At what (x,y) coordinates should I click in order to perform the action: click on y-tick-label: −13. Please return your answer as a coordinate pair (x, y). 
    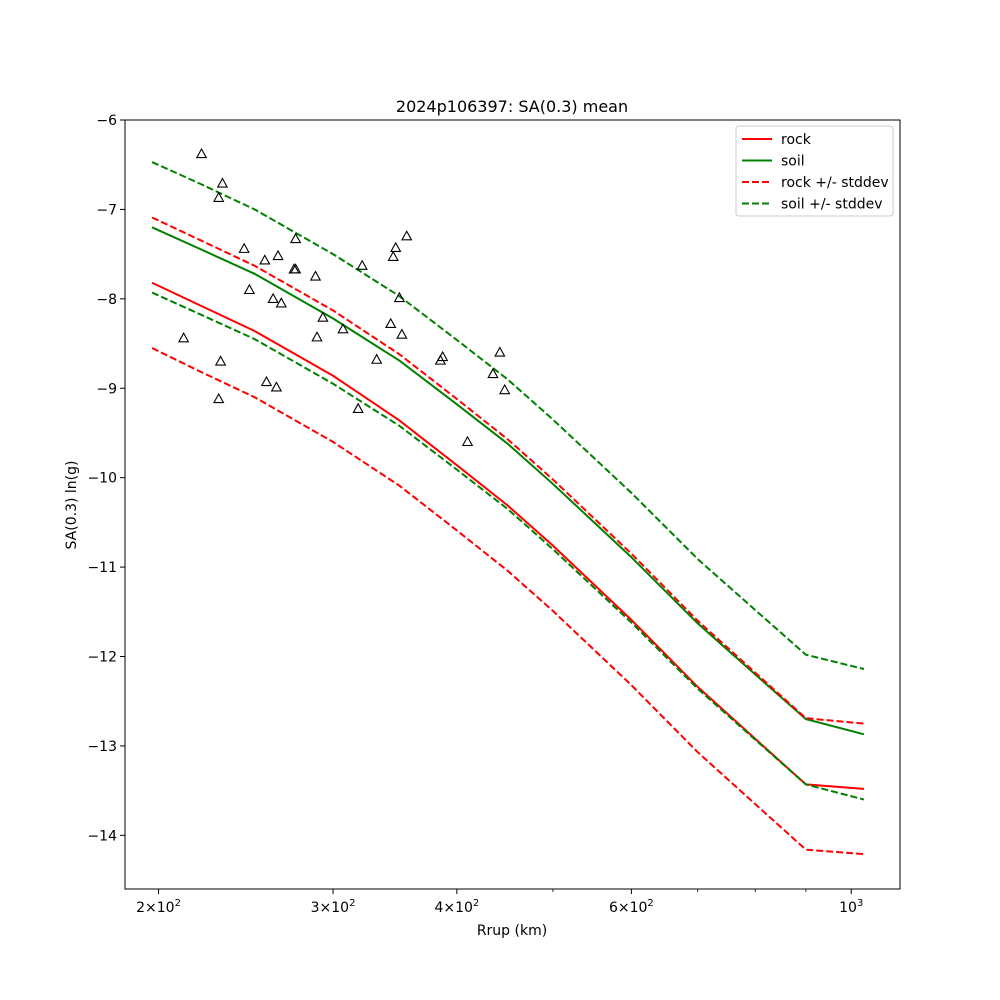
    Looking at the image, I should click on (102, 747).